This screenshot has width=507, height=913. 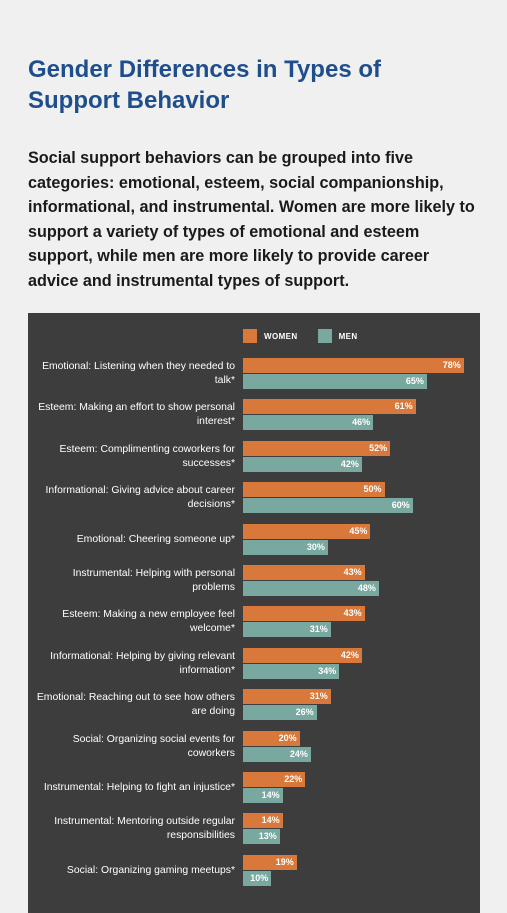 I want to click on value-label-women: 78%, so click(x=451, y=365).